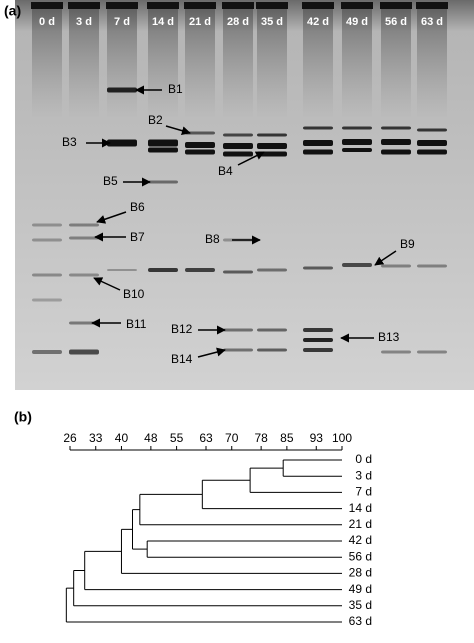  I want to click on band-label: B8, so click(212, 239).